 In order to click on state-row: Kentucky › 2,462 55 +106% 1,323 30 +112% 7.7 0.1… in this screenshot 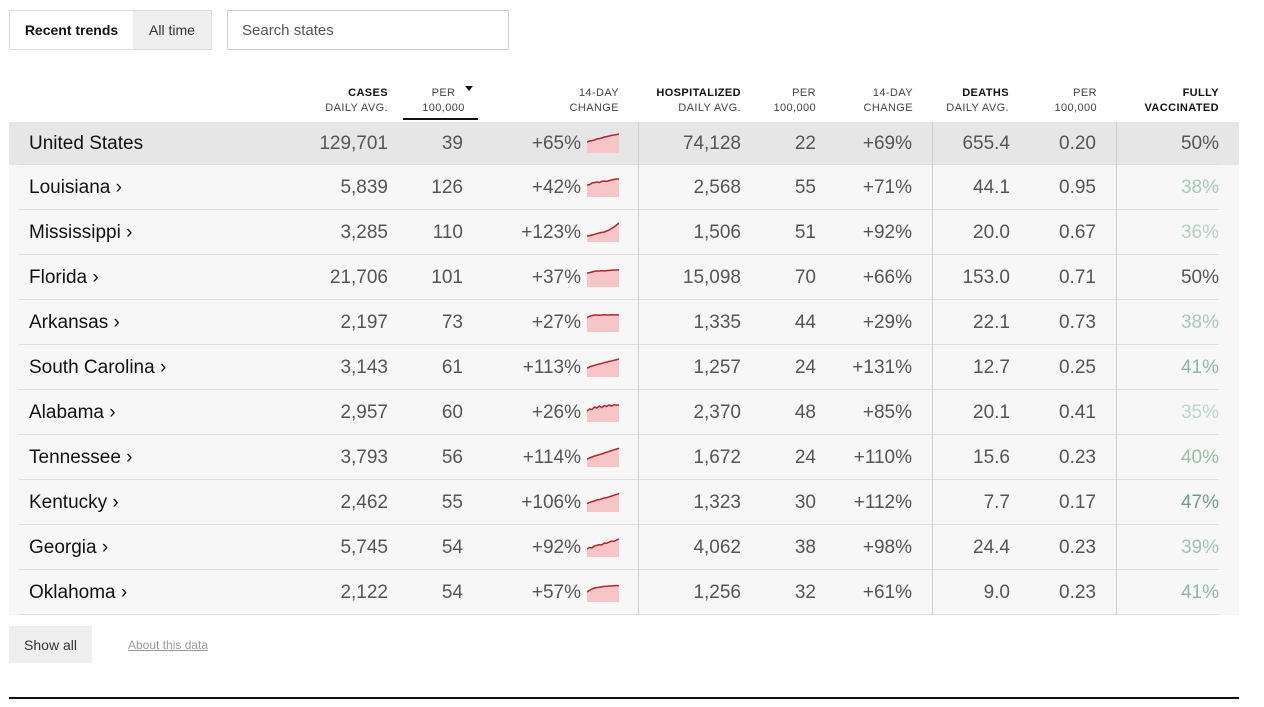, I will do `click(624, 502)`.